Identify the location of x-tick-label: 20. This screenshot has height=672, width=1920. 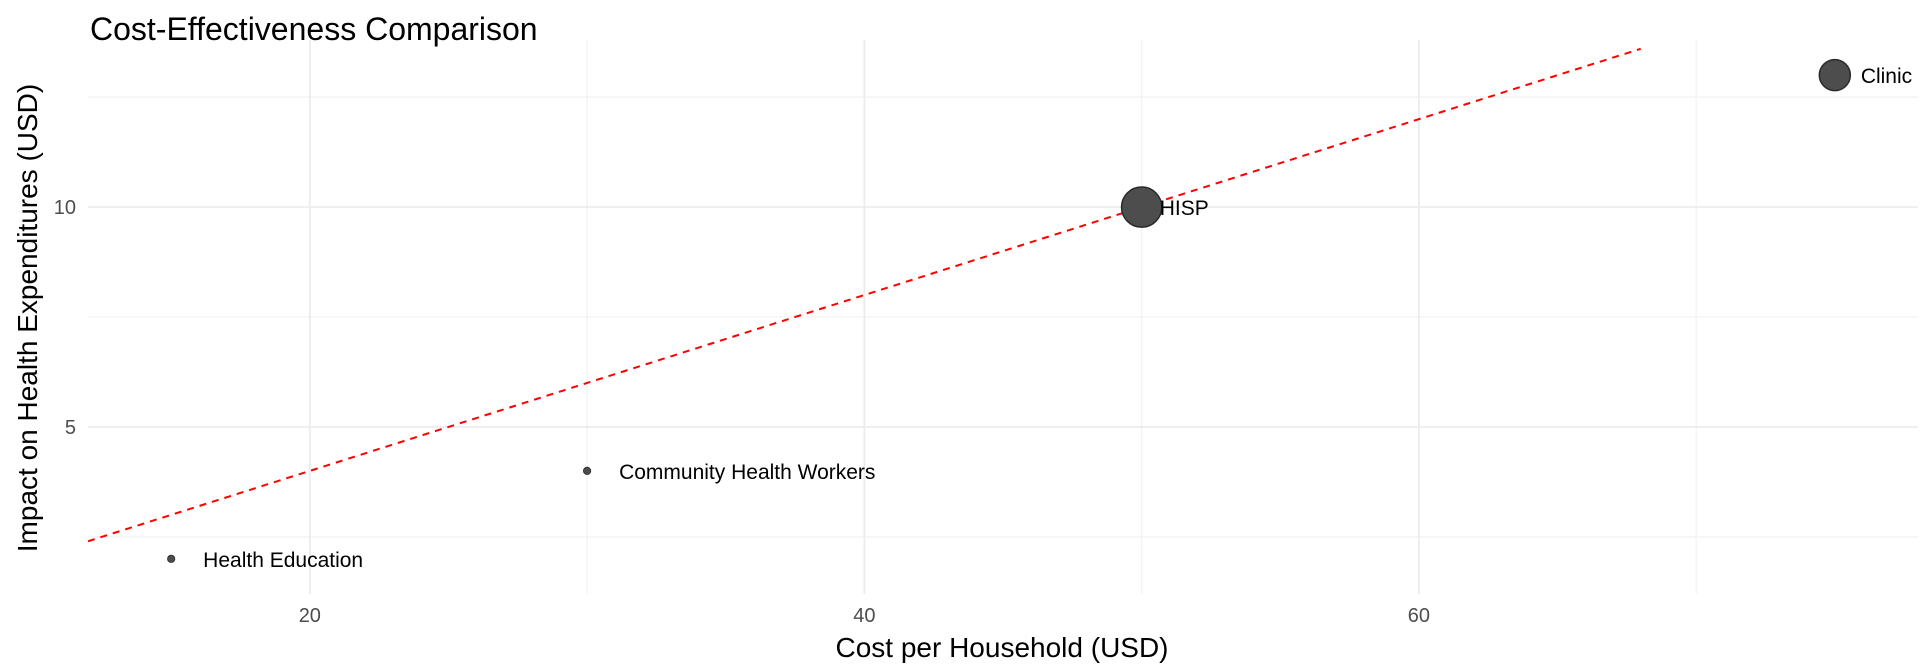
(310, 616).